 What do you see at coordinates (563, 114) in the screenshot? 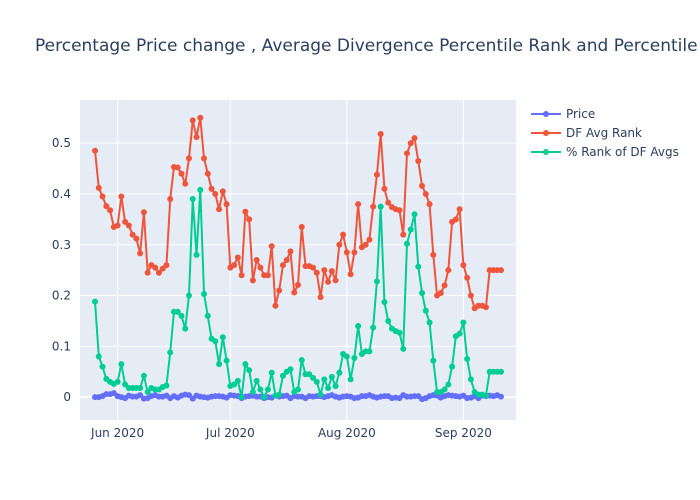
I see `legend-item-0: Price` at bounding box center [563, 114].